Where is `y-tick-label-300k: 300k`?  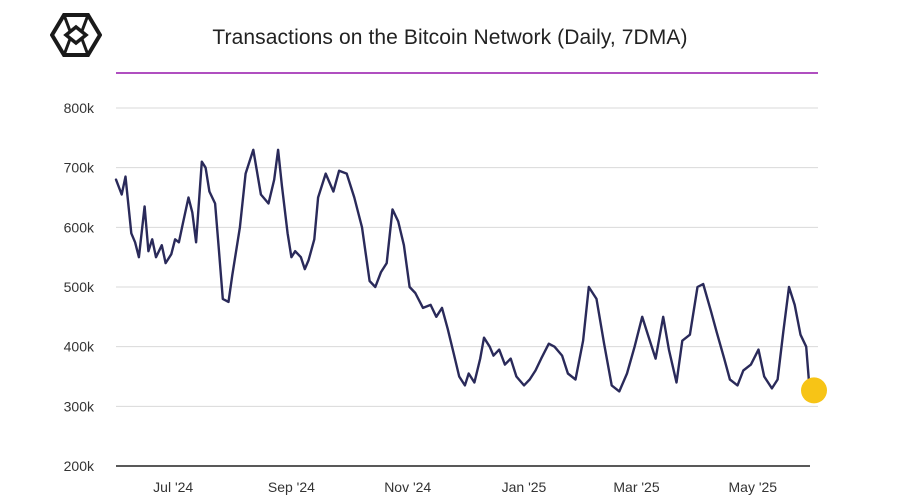 y-tick-label-300k: 300k is located at coordinates (79, 406).